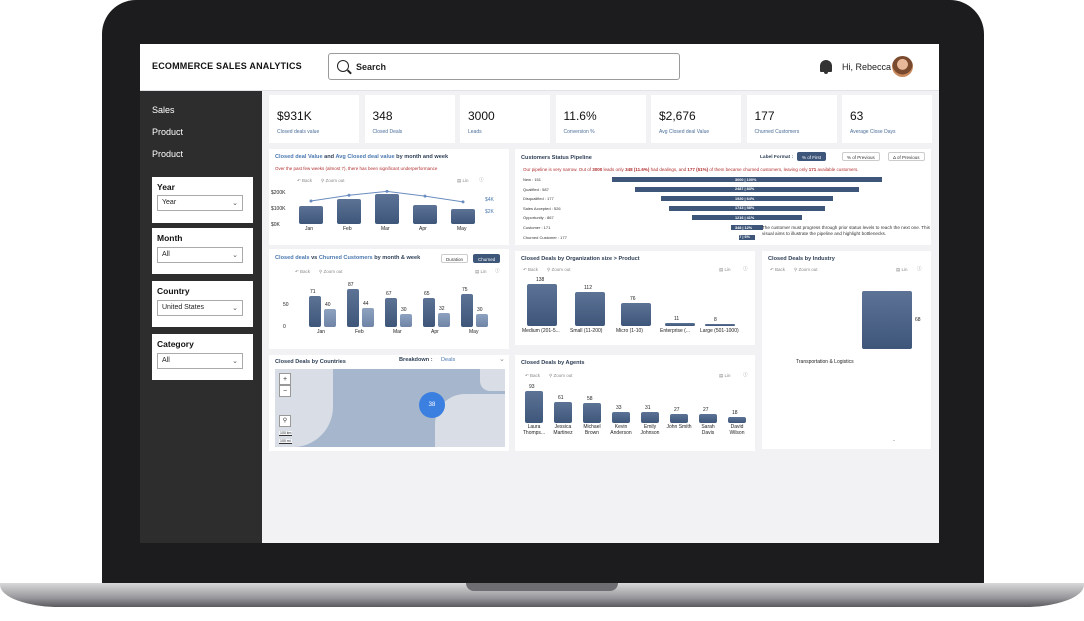 This screenshot has width=1084, height=621. Describe the element at coordinates (861, 156) in the screenshot. I see `pct-of-previous-button: % of Previous` at that location.